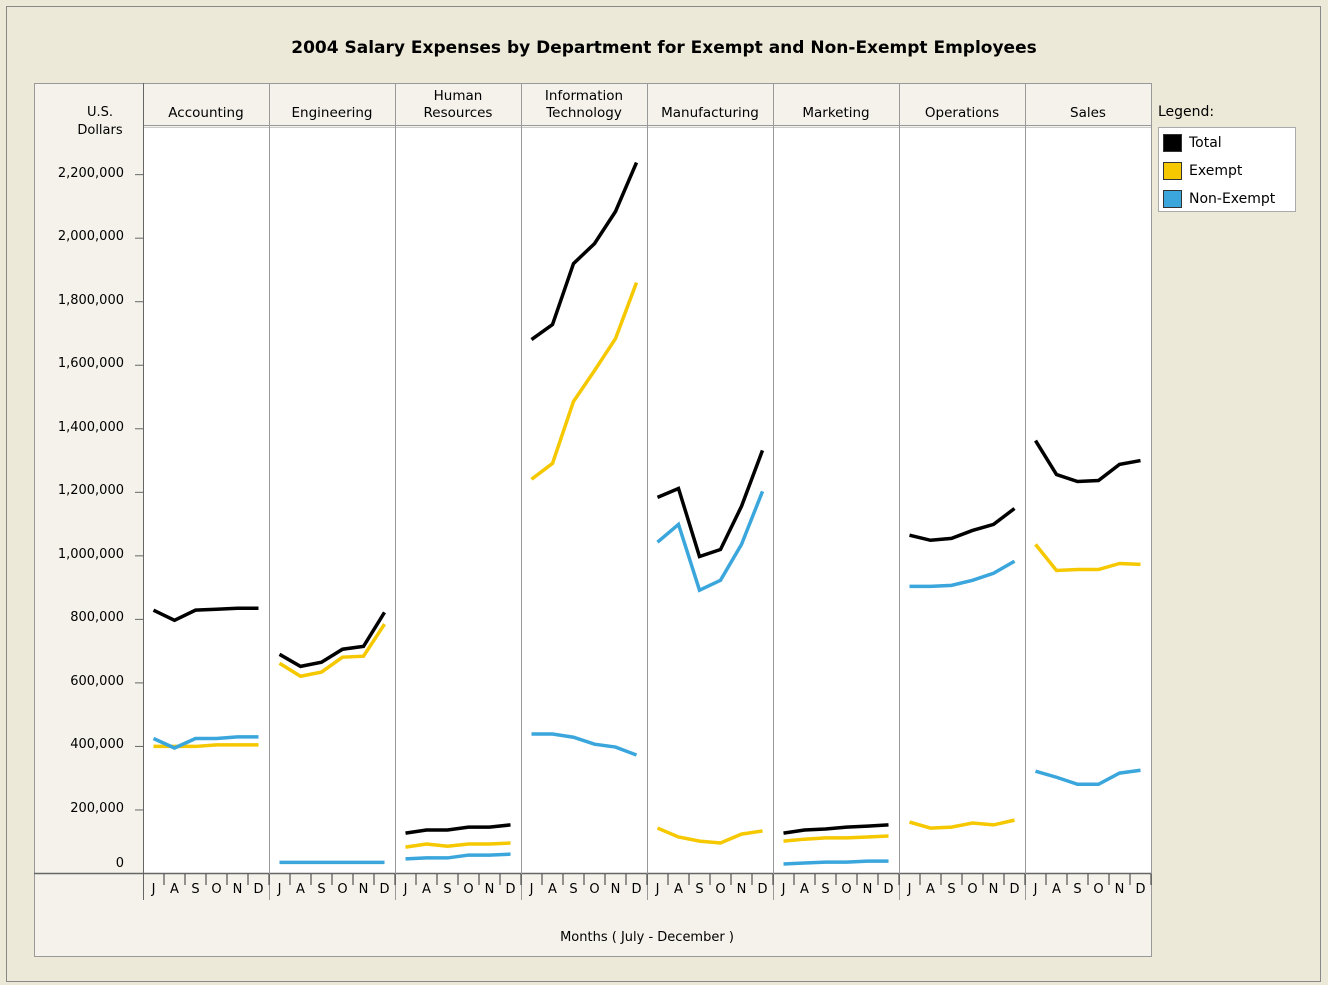 This screenshot has width=1328, height=985. I want to click on y-tick-label: 1,200,000, so click(90, 491).